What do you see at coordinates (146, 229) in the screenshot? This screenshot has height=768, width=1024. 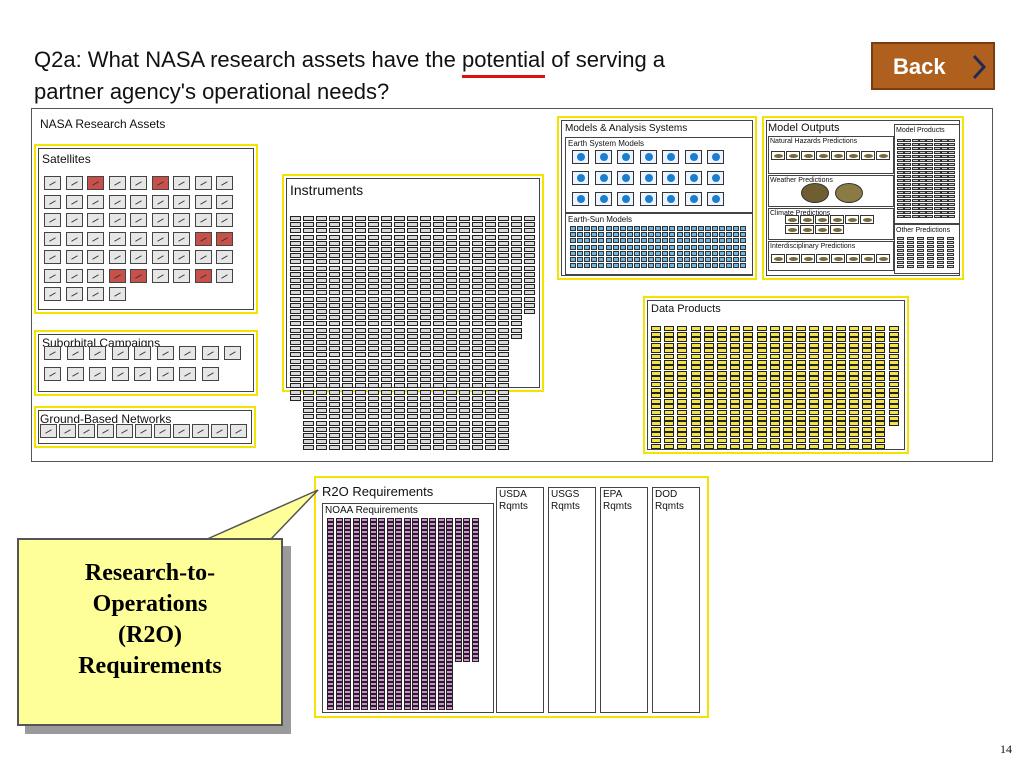 I see `satellites-box: Satellites` at bounding box center [146, 229].